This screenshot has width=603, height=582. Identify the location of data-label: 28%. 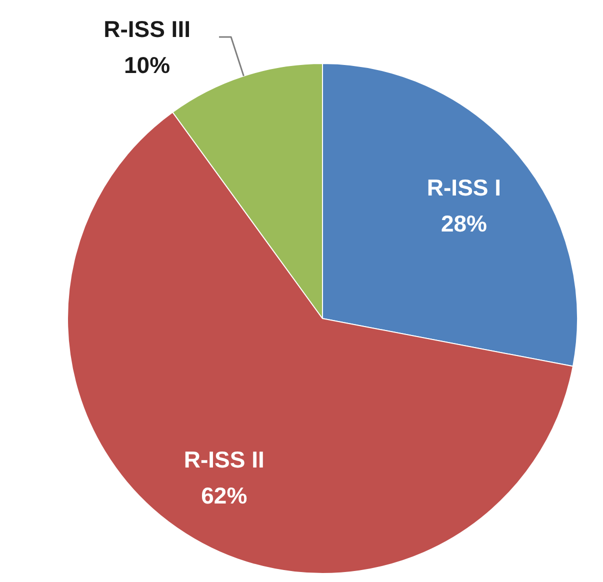
(463, 223).